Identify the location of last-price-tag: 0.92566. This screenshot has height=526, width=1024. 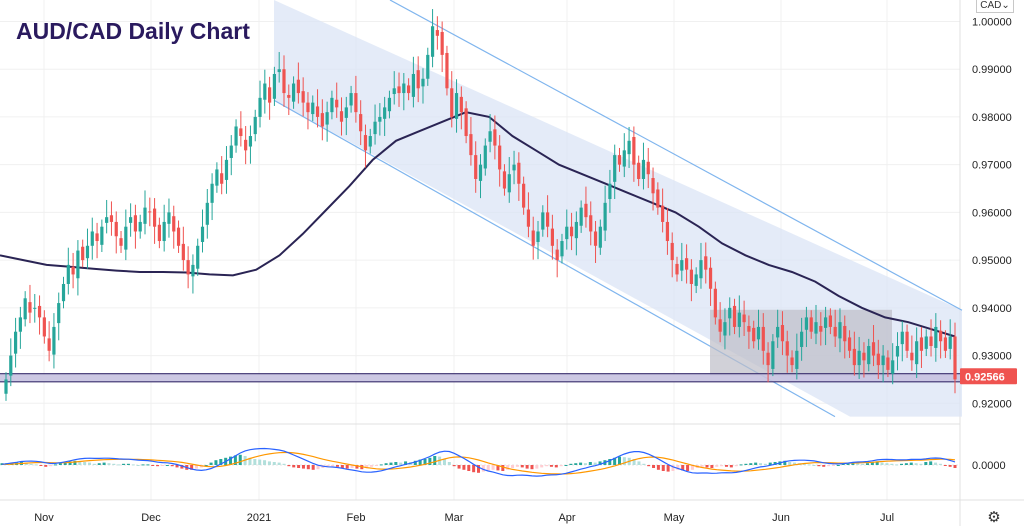
(988, 376).